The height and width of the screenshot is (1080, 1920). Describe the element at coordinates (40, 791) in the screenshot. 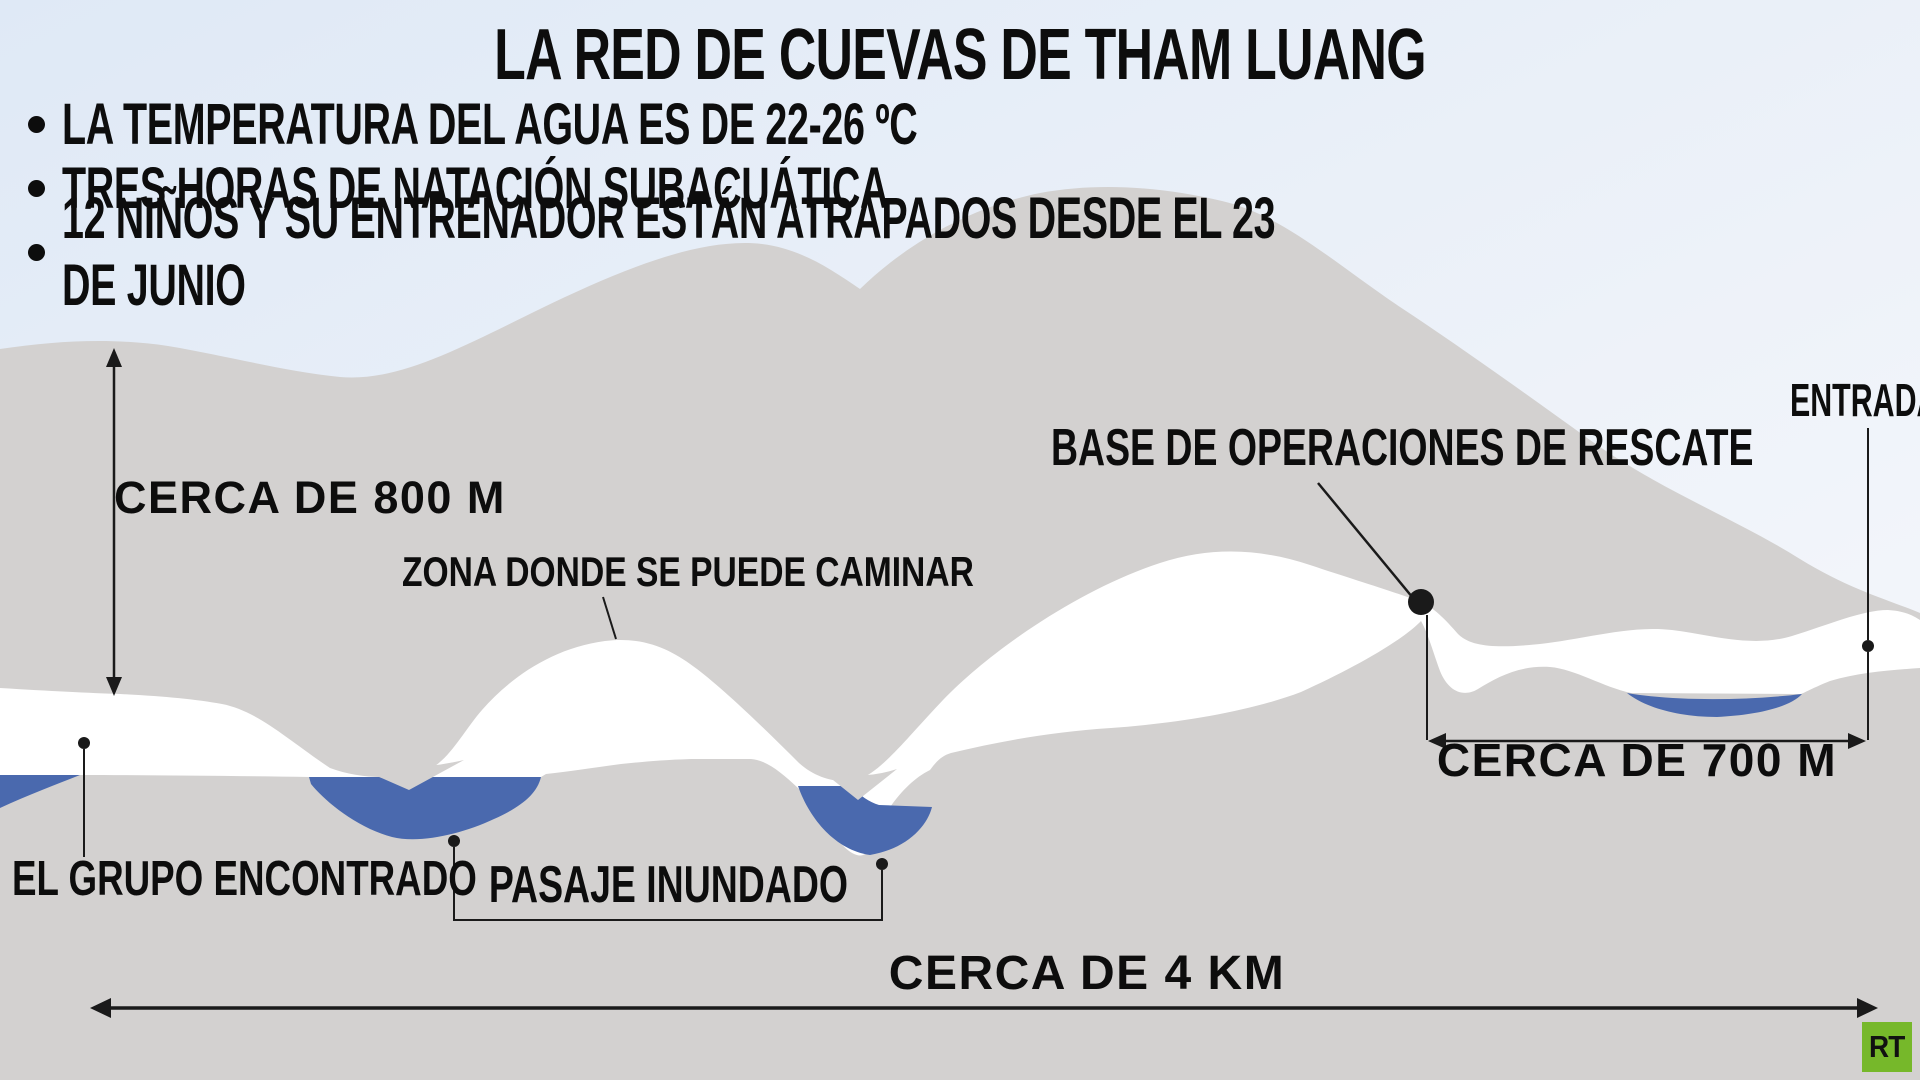

I see `water-left-edge` at that location.